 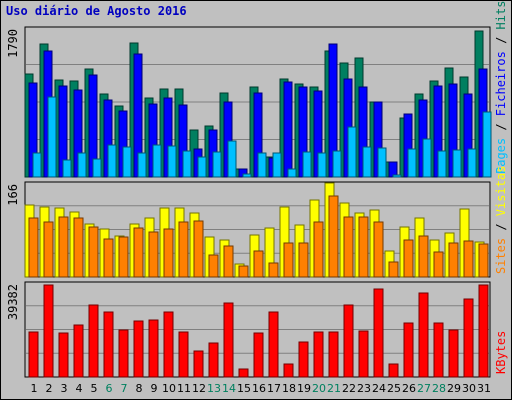 What do you see at coordinates (96, 11) in the screenshot?
I see `chart-title: Uso diário de Agosto 2016` at bounding box center [96, 11].